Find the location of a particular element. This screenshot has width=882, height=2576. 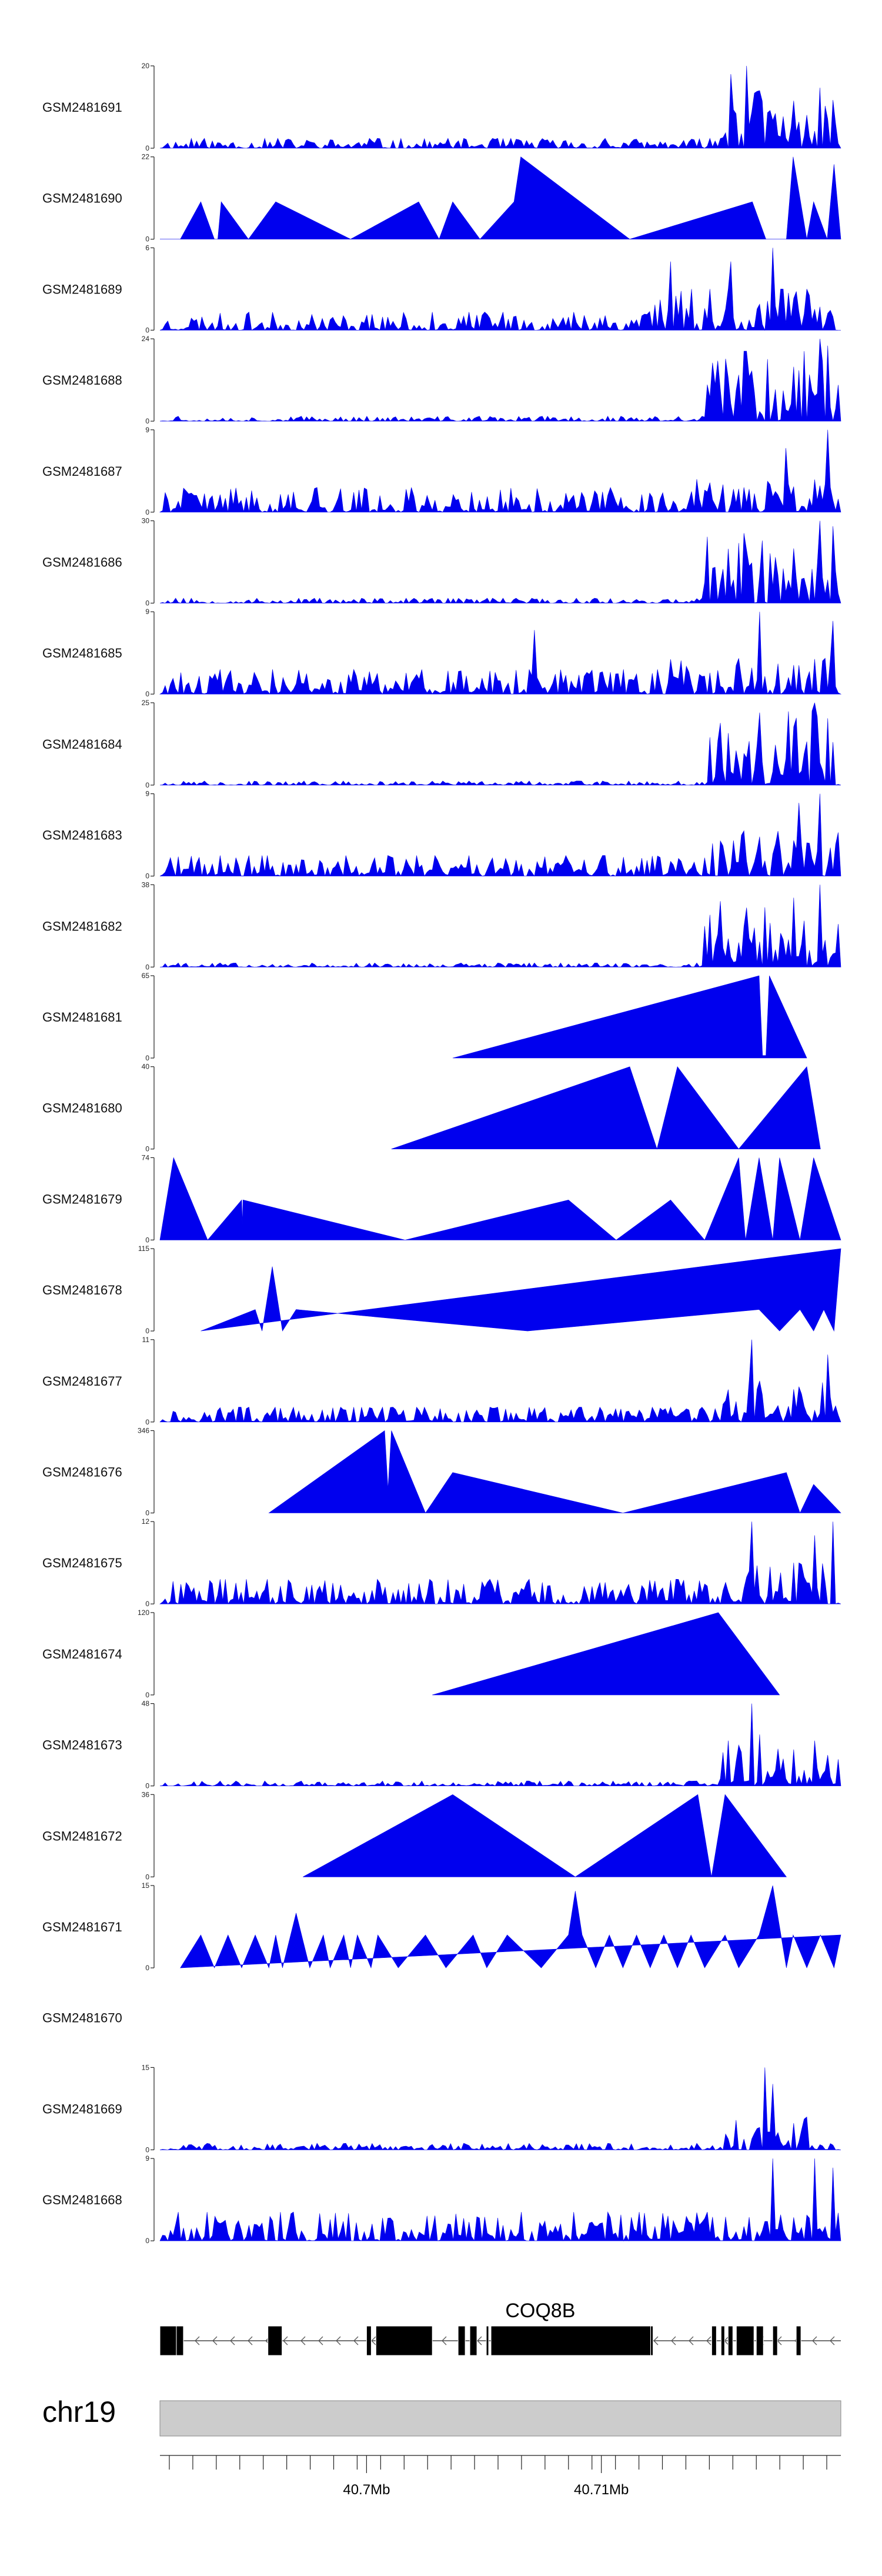

chromosome-ideogram is located at coordinates (500, 2418).